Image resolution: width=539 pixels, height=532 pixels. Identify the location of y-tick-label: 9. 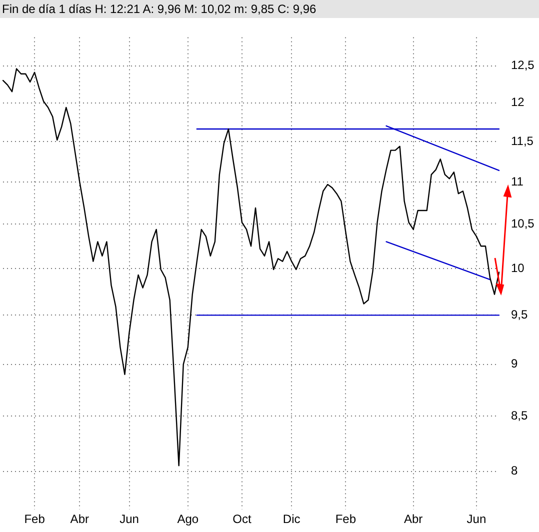
(514, 363).